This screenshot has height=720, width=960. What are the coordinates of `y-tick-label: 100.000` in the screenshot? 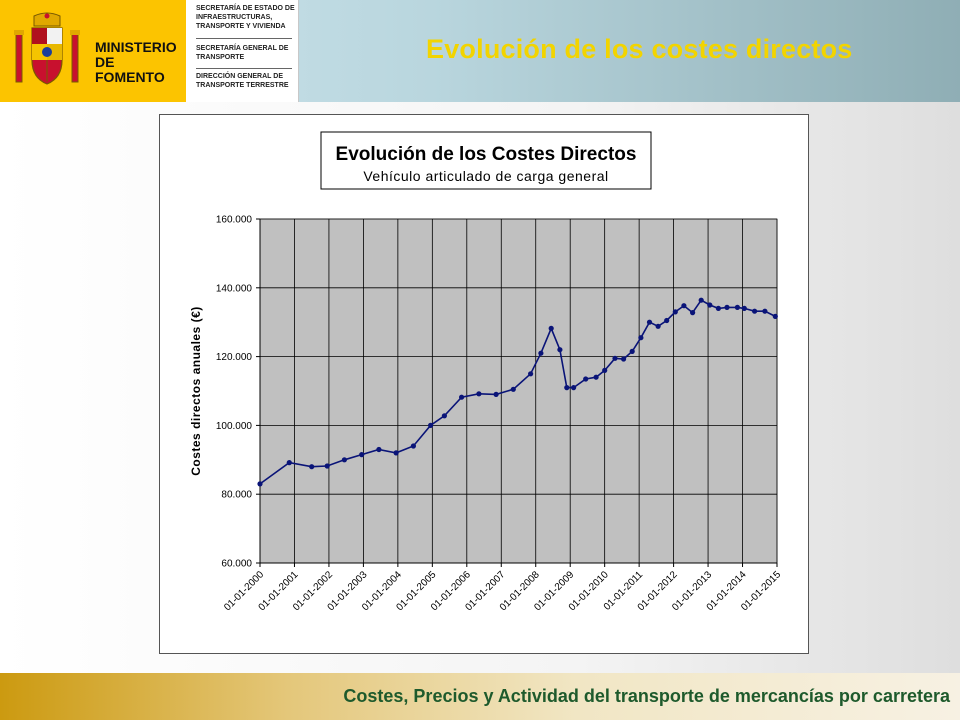 It's located at (234, 426).